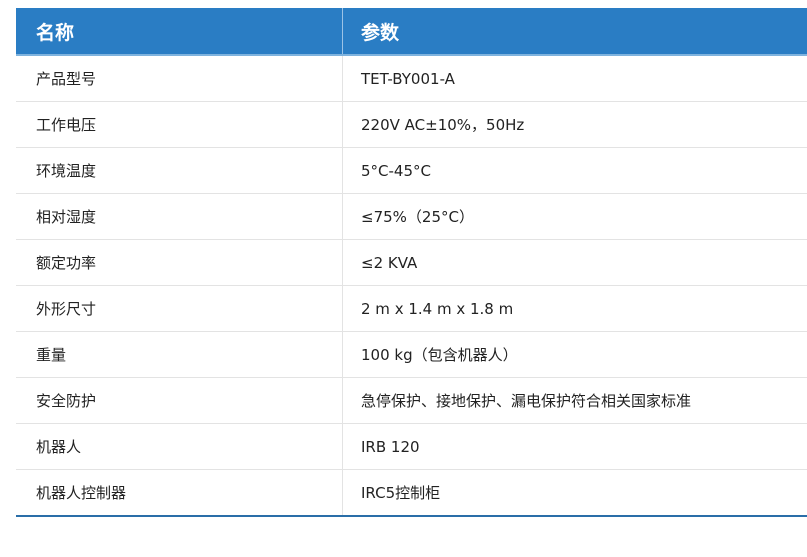 Image resolution: width=807 pixels, height=557 pixels. What do you see at coordinates (574, 354) in the screenshot?
I see `row-value: 100 kg（包含机器人）` at bounding box center [574, 354].